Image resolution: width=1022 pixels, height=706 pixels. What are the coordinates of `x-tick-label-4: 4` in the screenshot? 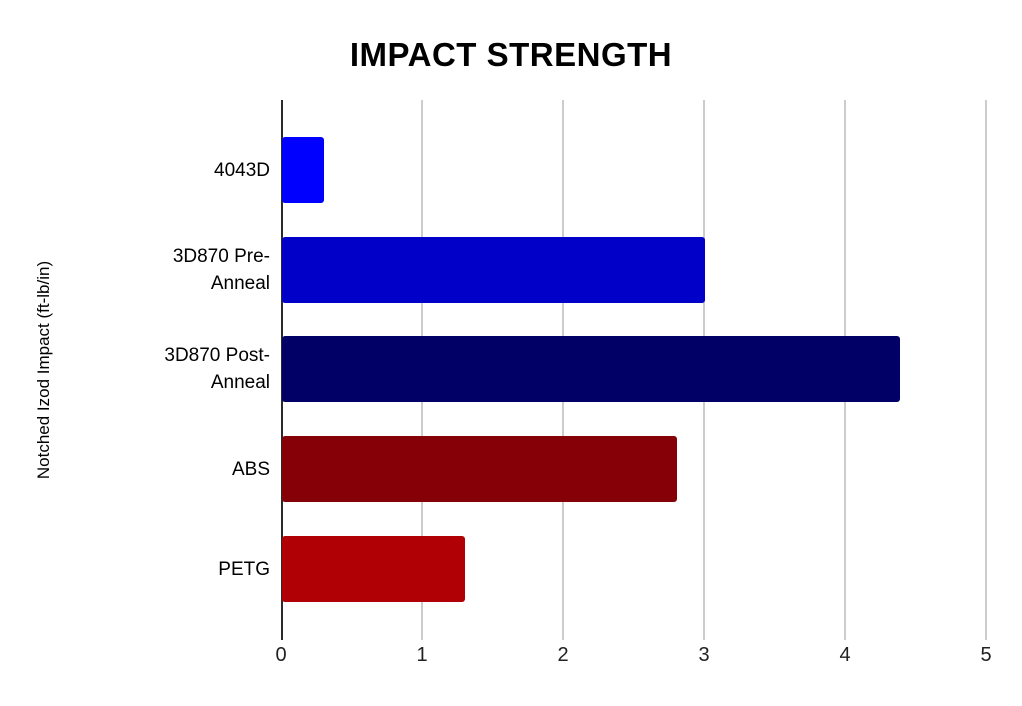 It's located at (845, 655).